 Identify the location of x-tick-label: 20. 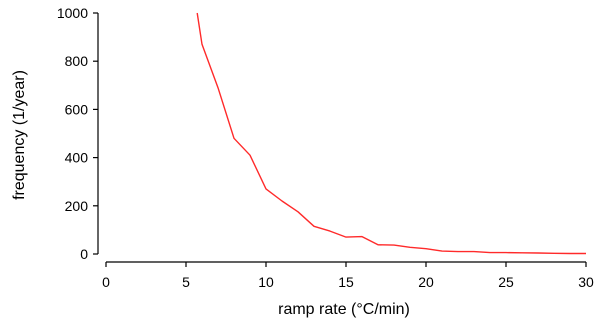
(426, 282).